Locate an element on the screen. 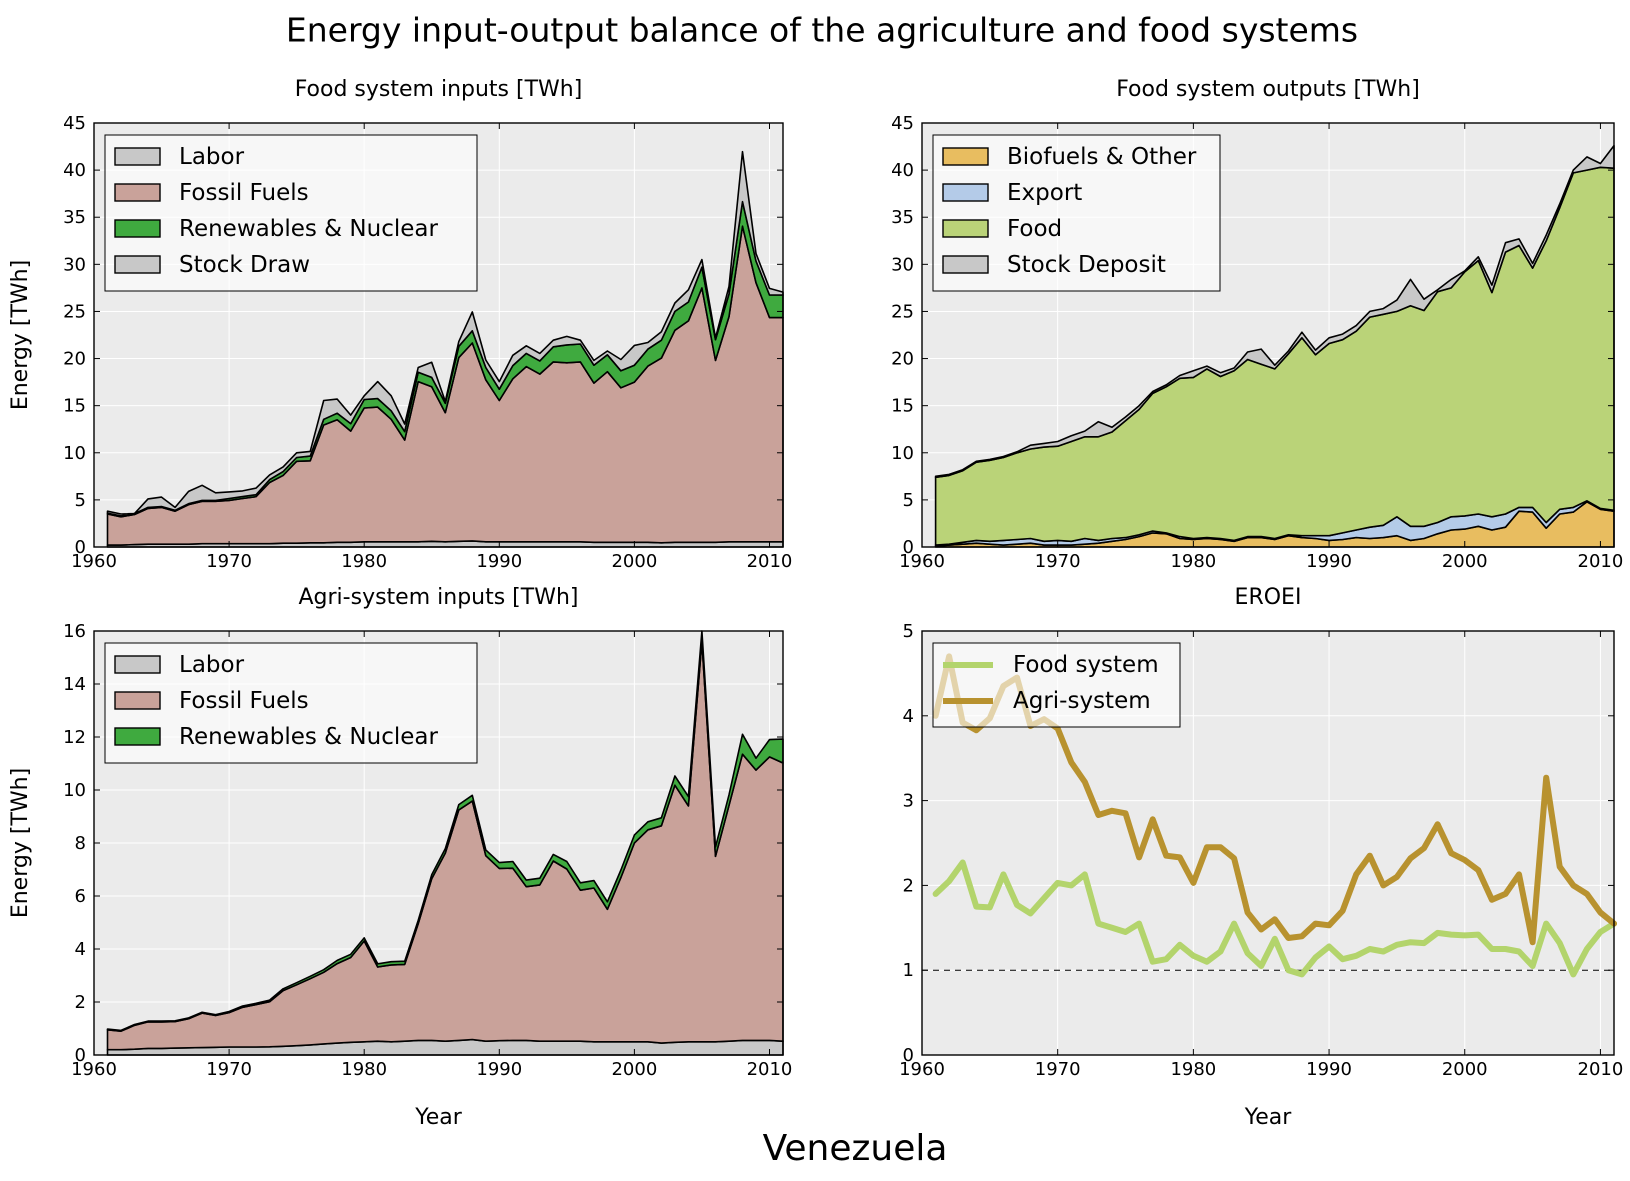  panel-title: EROEI is located at coordinates (1268, 597).